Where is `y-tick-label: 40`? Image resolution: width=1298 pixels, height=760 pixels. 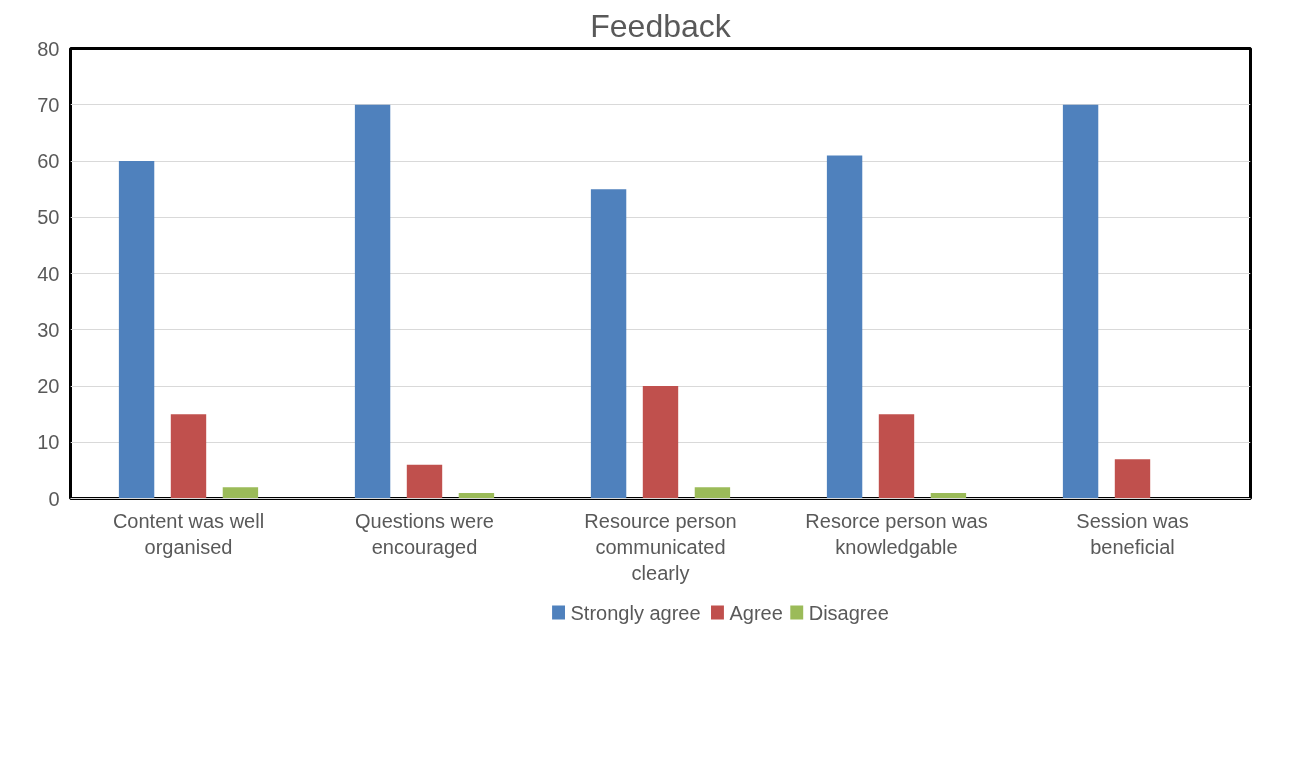 y-tick-label: 40 is located at coordinates (48, 273).